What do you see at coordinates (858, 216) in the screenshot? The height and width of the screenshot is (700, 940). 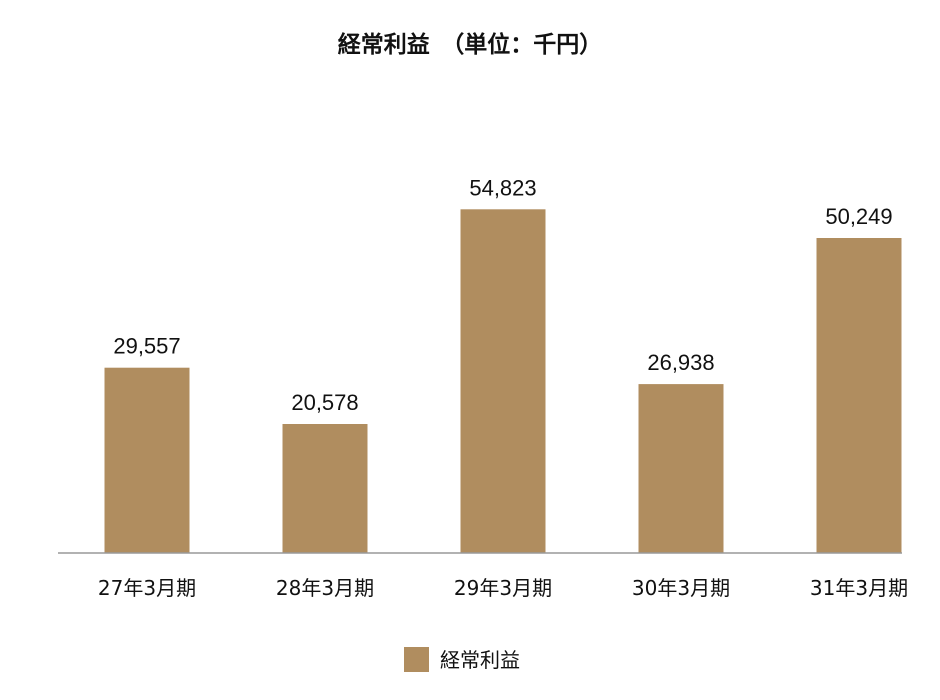 I see `value-label-4: 50,249` at bounding box center [858, 216].